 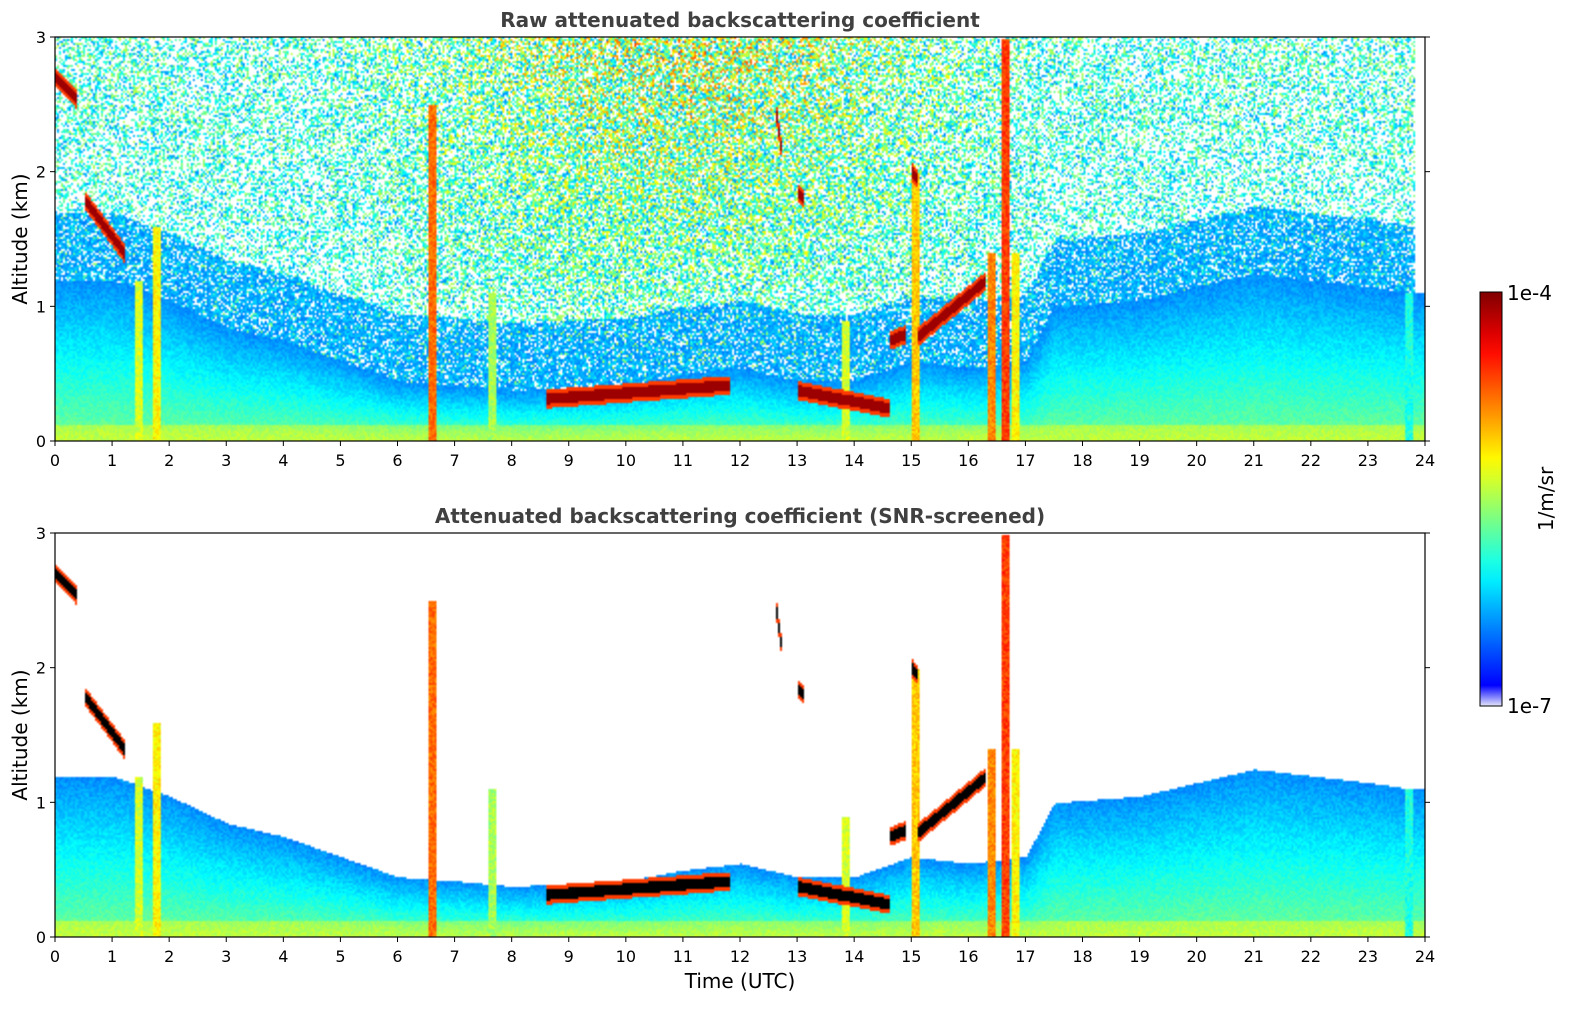 I want to click on panel-screened-ylabel: Altitude (km), so click(x=20, y=734).